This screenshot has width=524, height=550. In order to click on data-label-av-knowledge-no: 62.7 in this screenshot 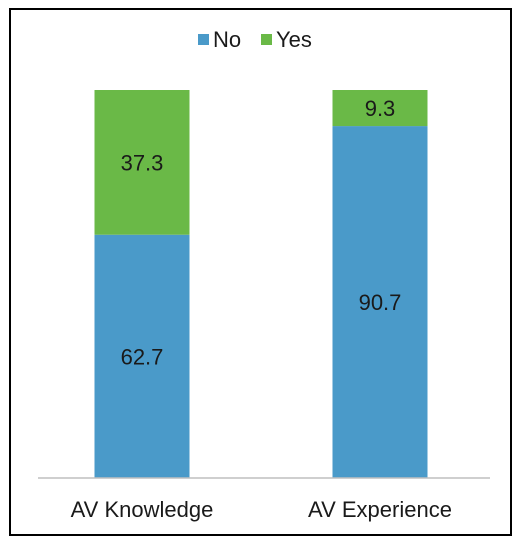, I will do `click(142, 356)`.